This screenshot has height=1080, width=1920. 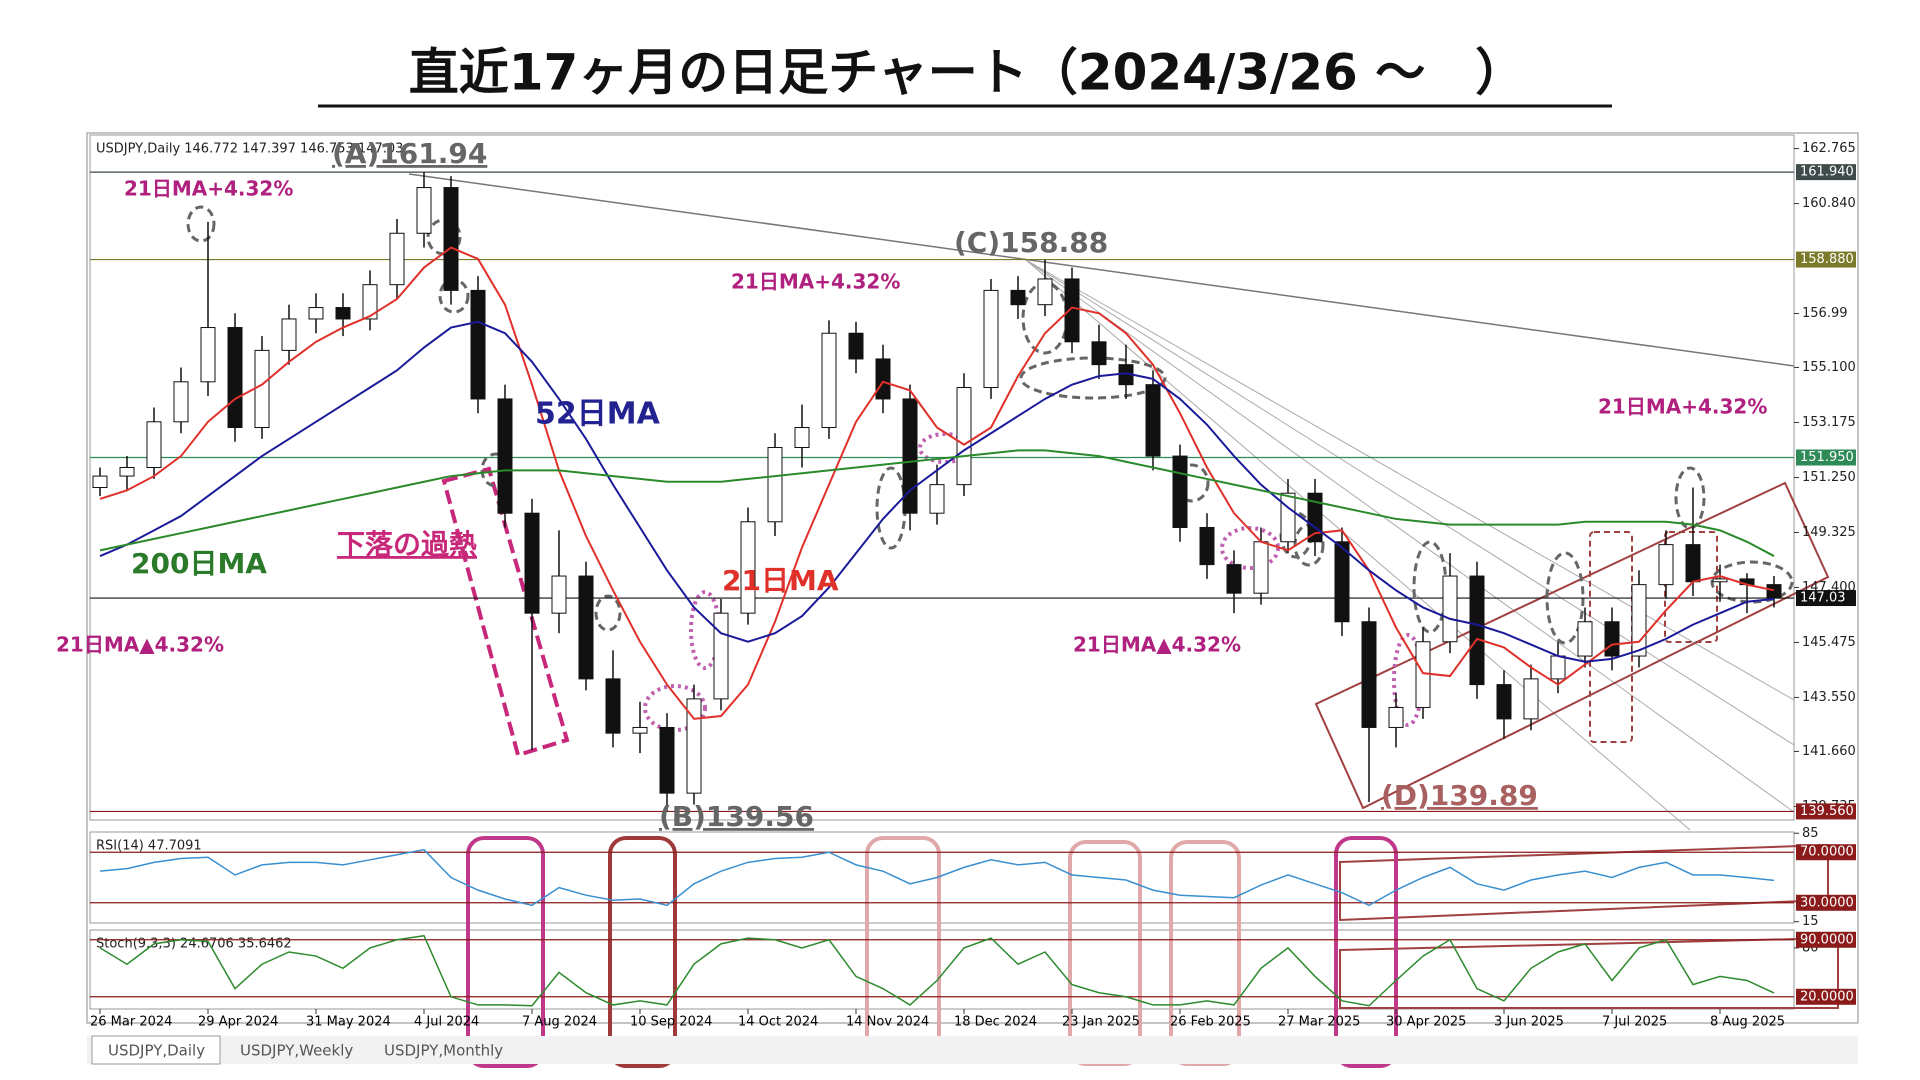 What do you see at coordinates (1829, 148) in the screenshot?
I see `y-tick-label: 162.765` at bounding box center [1829, 148].